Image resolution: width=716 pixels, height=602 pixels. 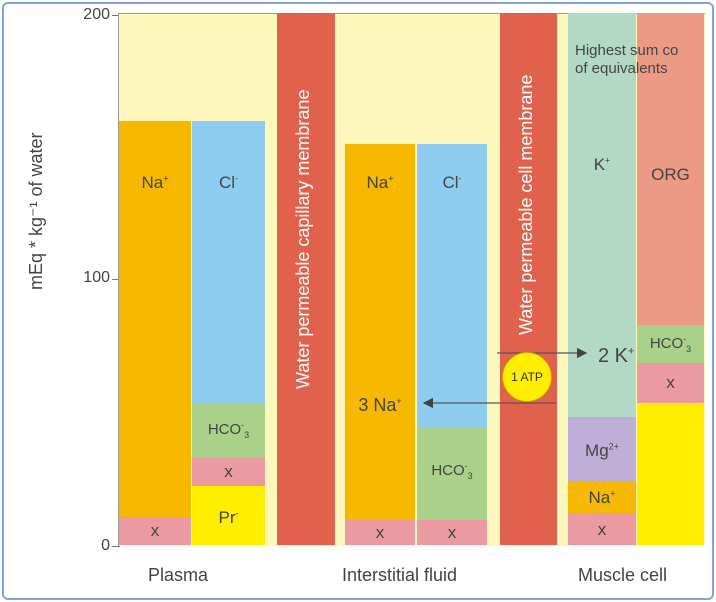 I want to click on interstitial-na-label: Na+, so click(x=380, y=182).